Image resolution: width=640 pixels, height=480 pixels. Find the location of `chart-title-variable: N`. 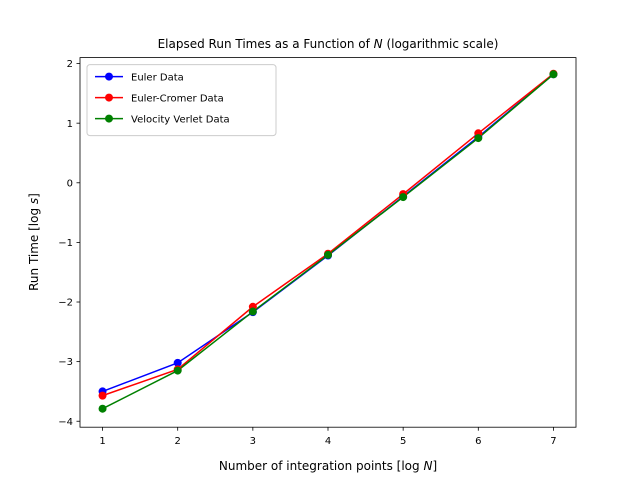

chart-title-variable: N is located at coordinates (378, 44).